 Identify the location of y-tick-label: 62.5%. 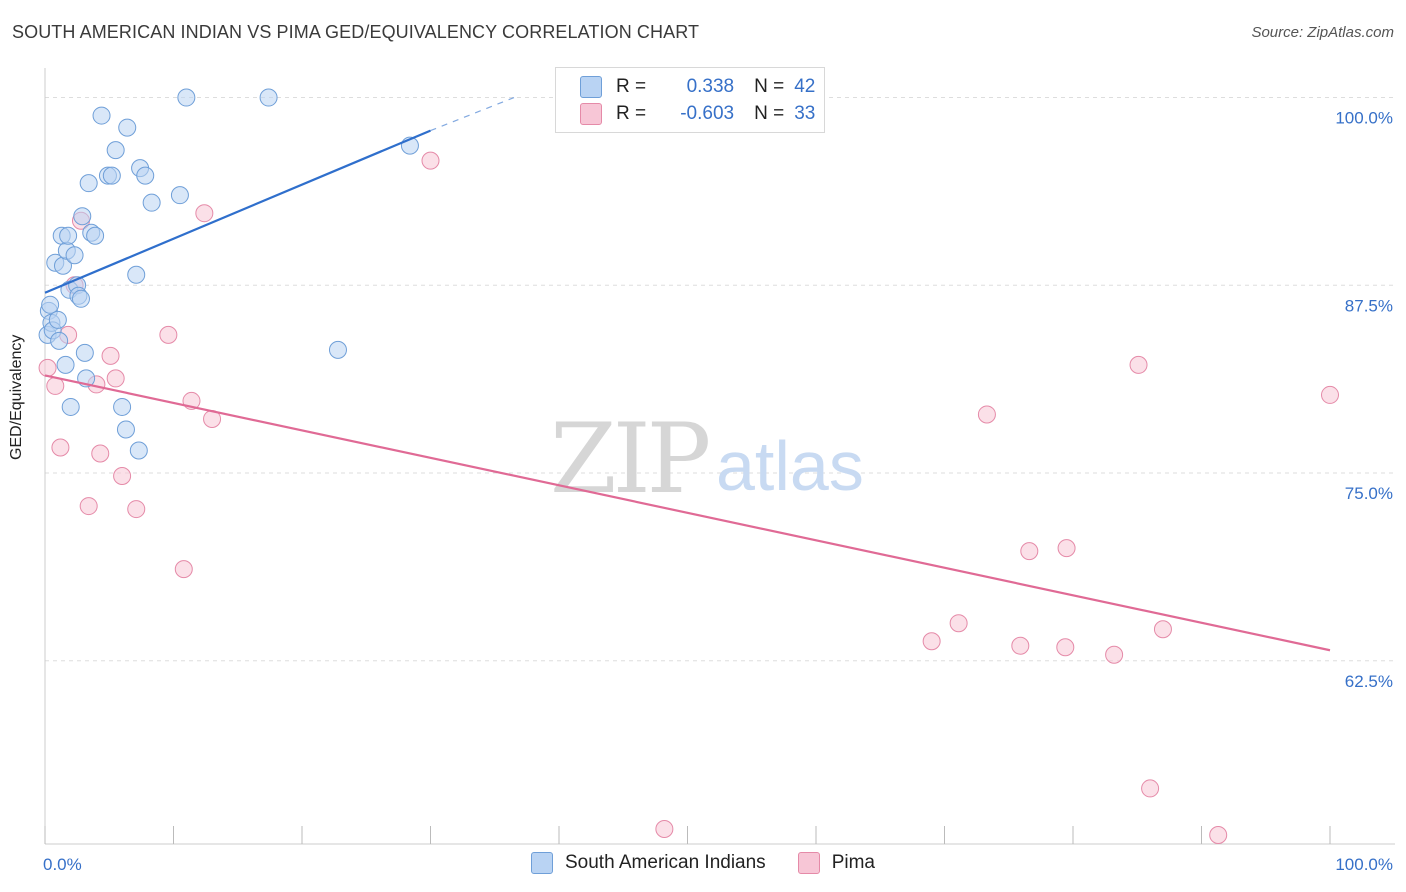
(1369, 681).